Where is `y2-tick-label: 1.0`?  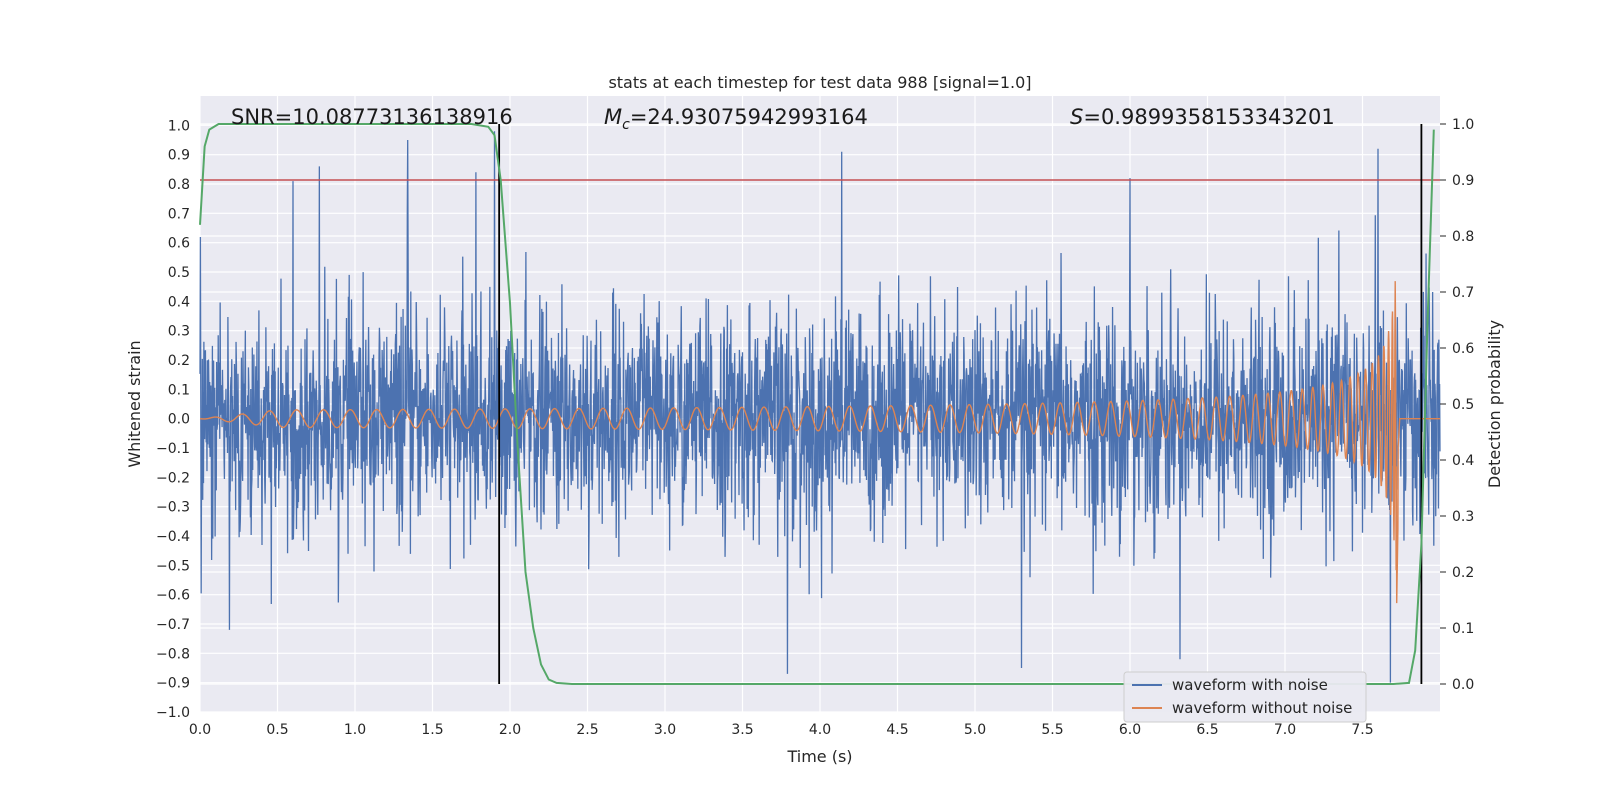
y2-tick-label: 1.0 is located at coordinates (1463, 125).